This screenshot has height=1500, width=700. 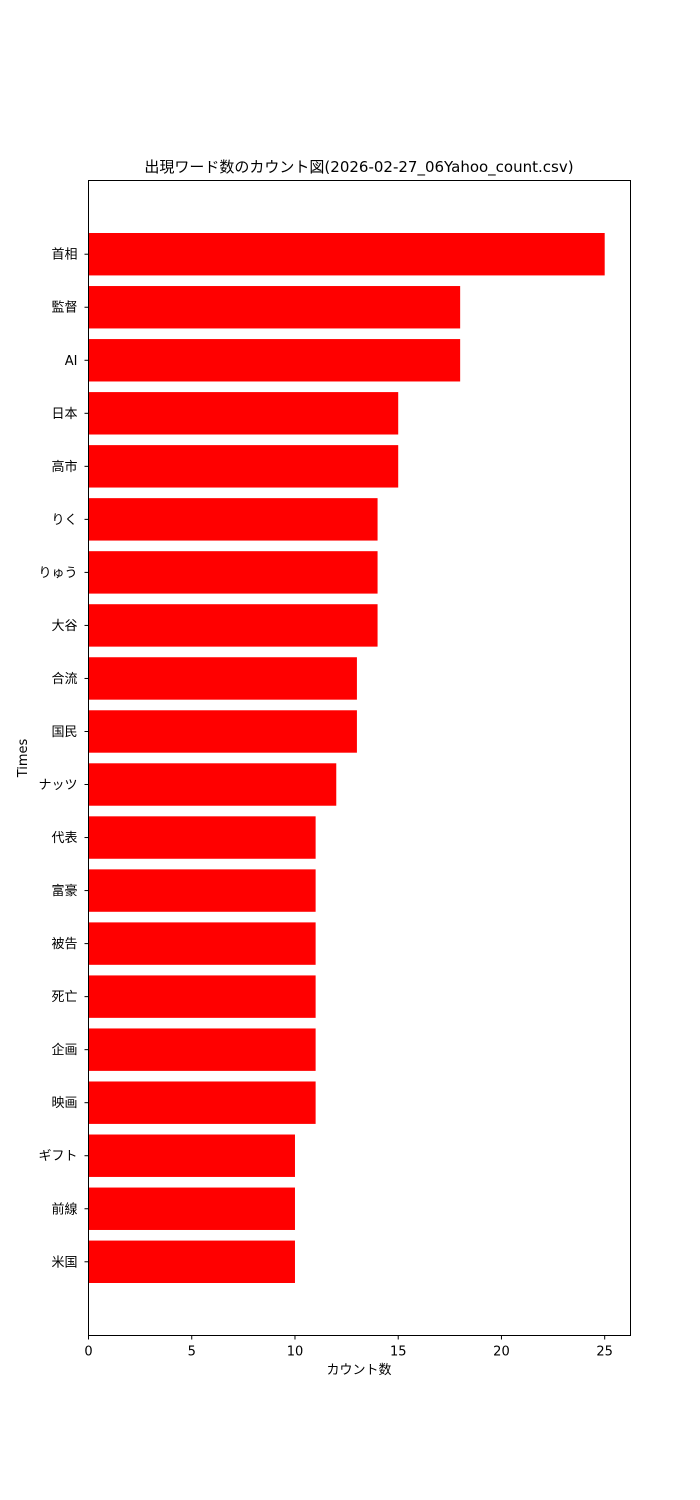 What do you see at coordinates (64, 255) in the screenshot?
I see `y-tick-label: 首相` at bounding box center [64, 255].